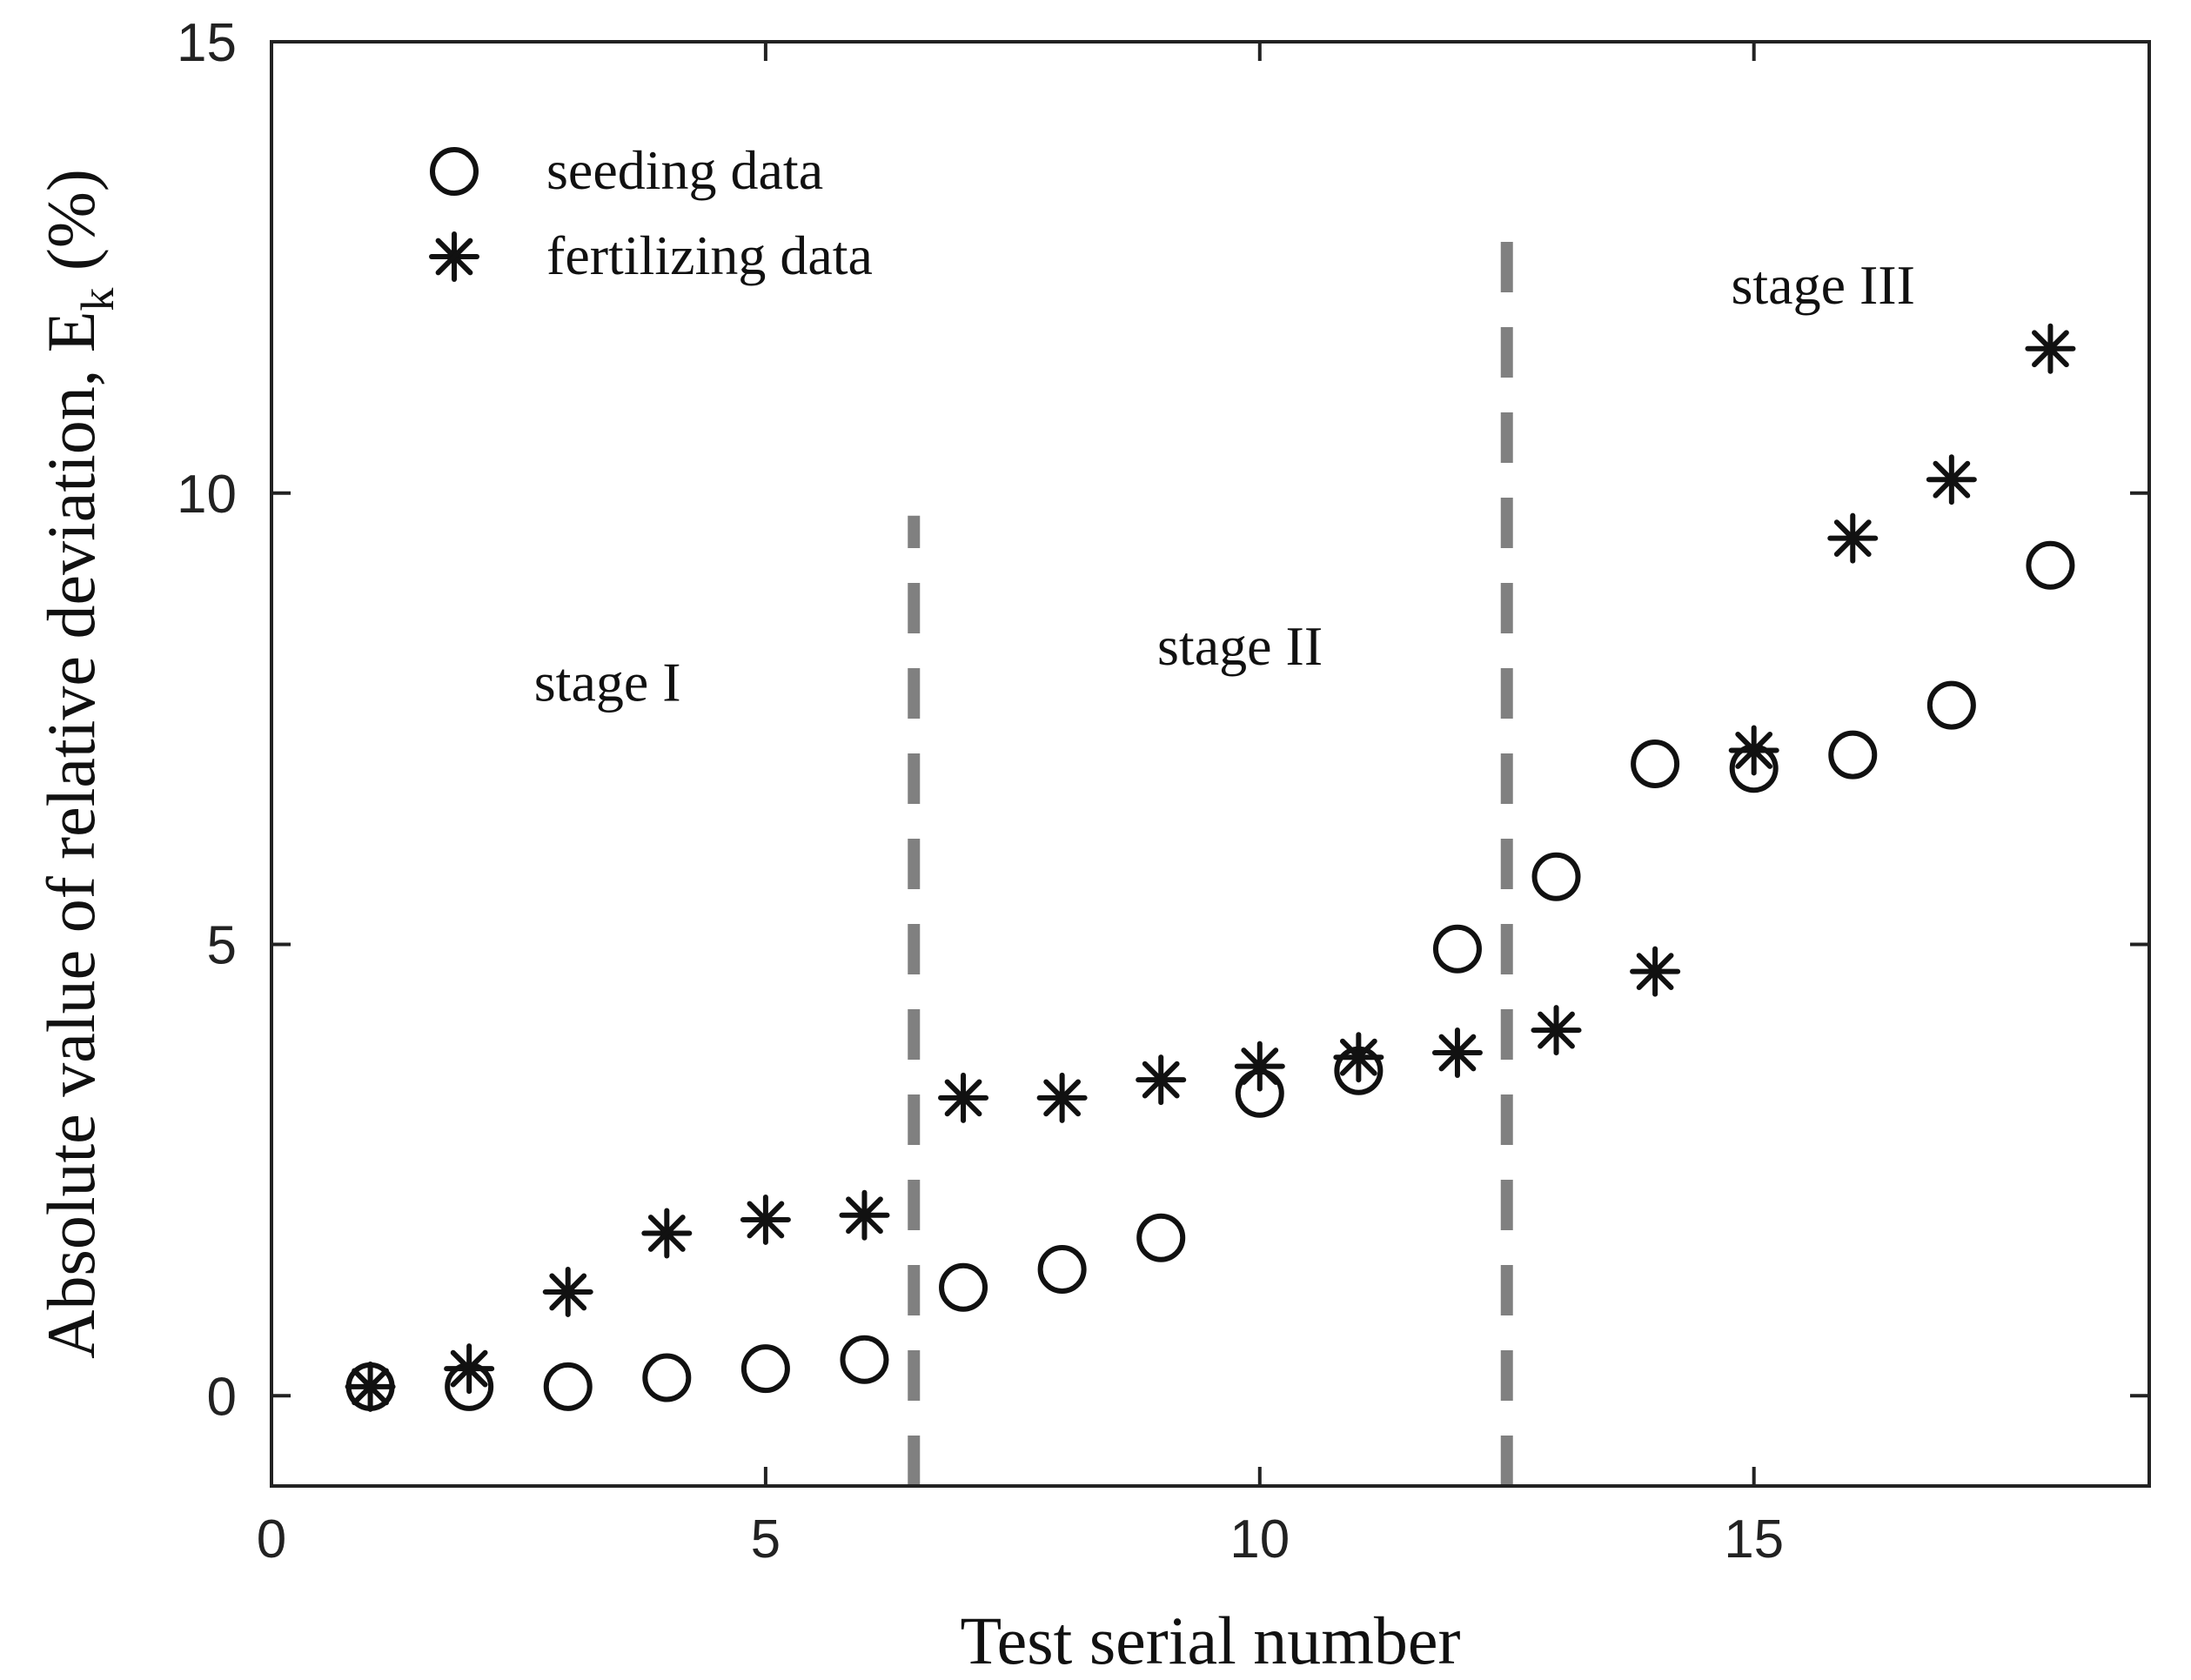 The image size is (2191, 1680). Describe the element at coordinates (766, 1539) in the screenshot. I see `x-tick-label: 5` at that location.